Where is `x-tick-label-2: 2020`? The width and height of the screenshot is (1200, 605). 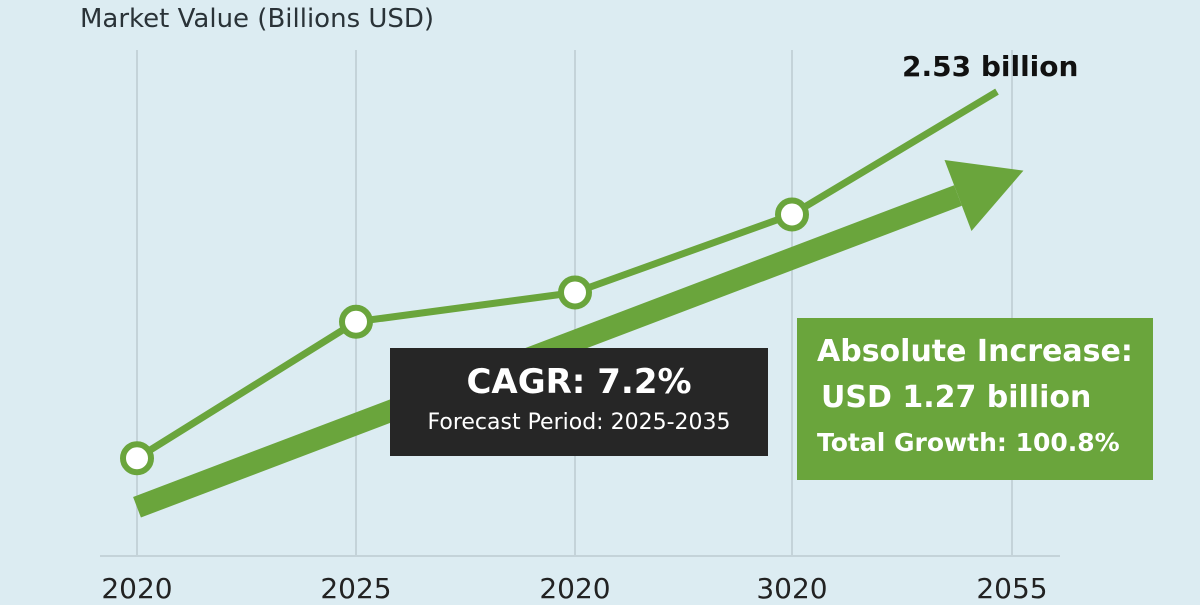 x-tick-label-2: 2020 is located at coordinates (575, 588).